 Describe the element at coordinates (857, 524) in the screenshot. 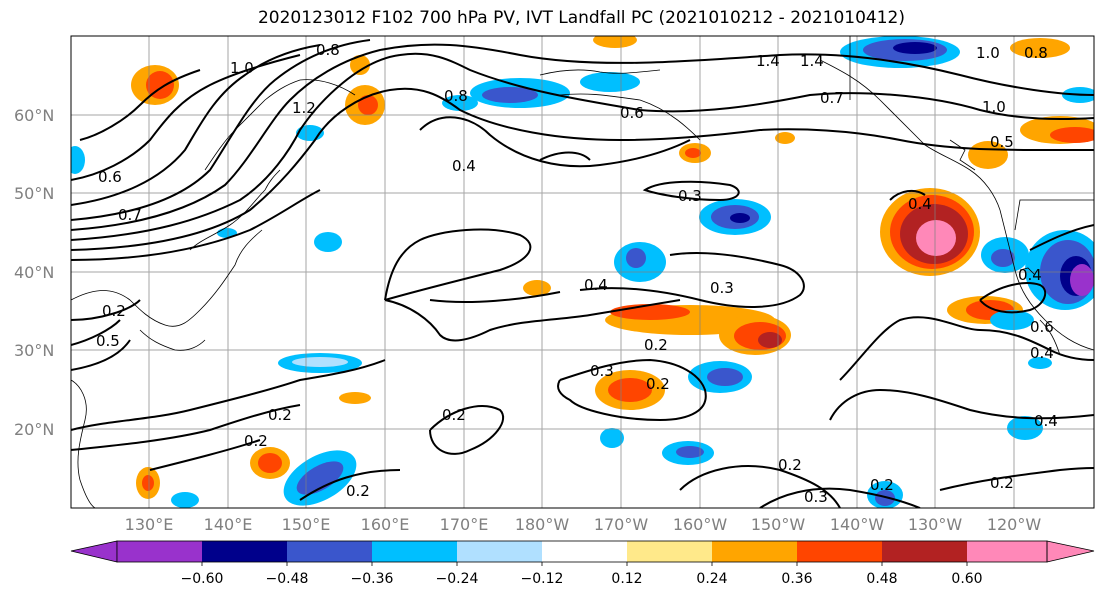

I see `lon-label: 140°W` at that location.